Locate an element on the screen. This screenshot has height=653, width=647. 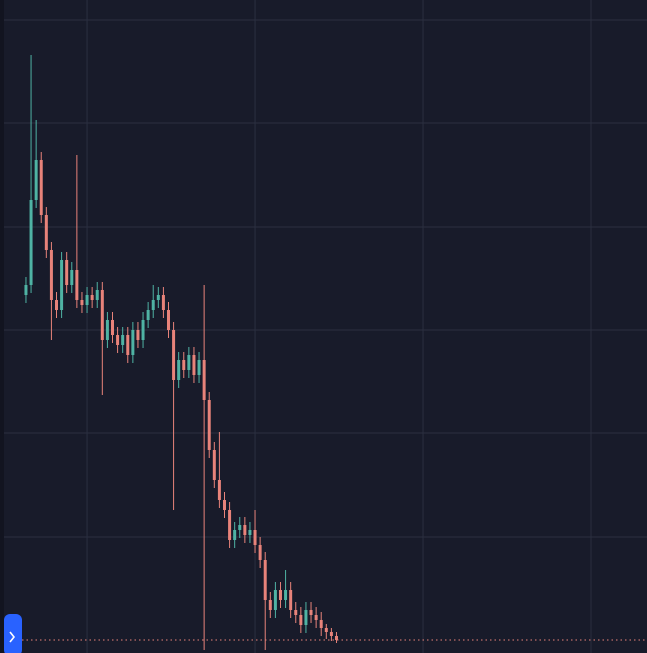
expand-button is located at coordinates (13, 633).